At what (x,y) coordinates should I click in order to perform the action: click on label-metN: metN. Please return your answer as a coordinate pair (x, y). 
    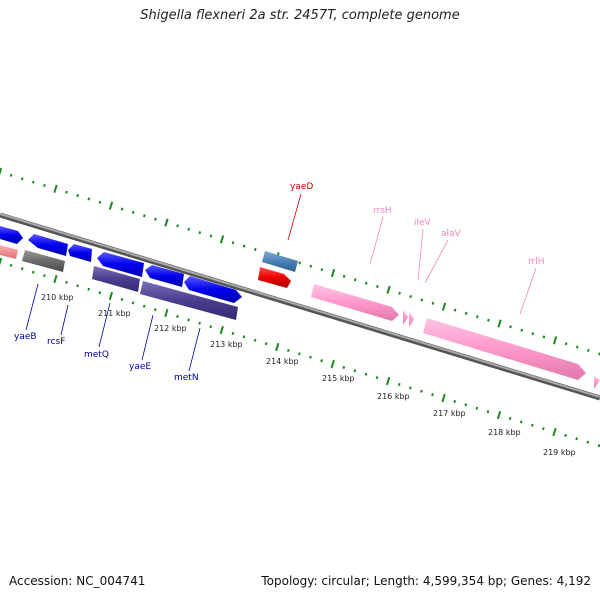
    Looking at the image, I should click on (186, 378).